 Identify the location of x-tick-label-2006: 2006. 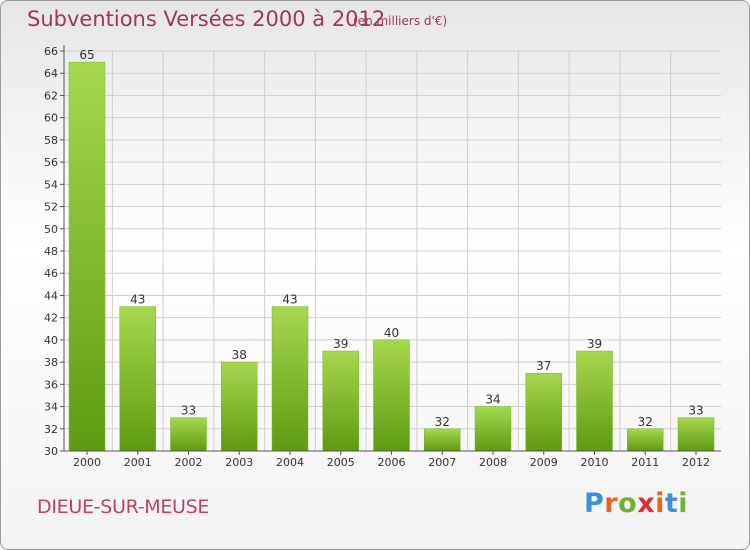
(392, 462).